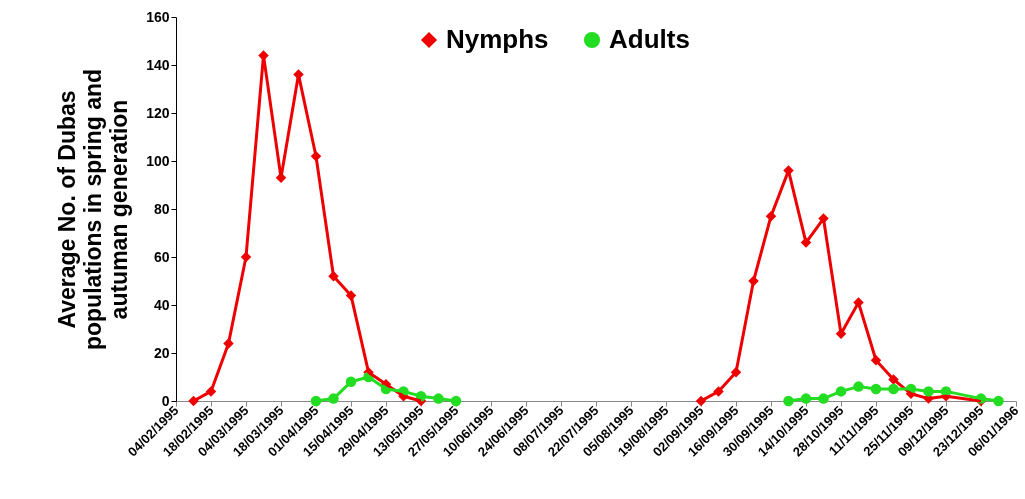  Describe the element at coordinates (649, 39) in the screenshot. I see `legend-label: Adults` at that location.